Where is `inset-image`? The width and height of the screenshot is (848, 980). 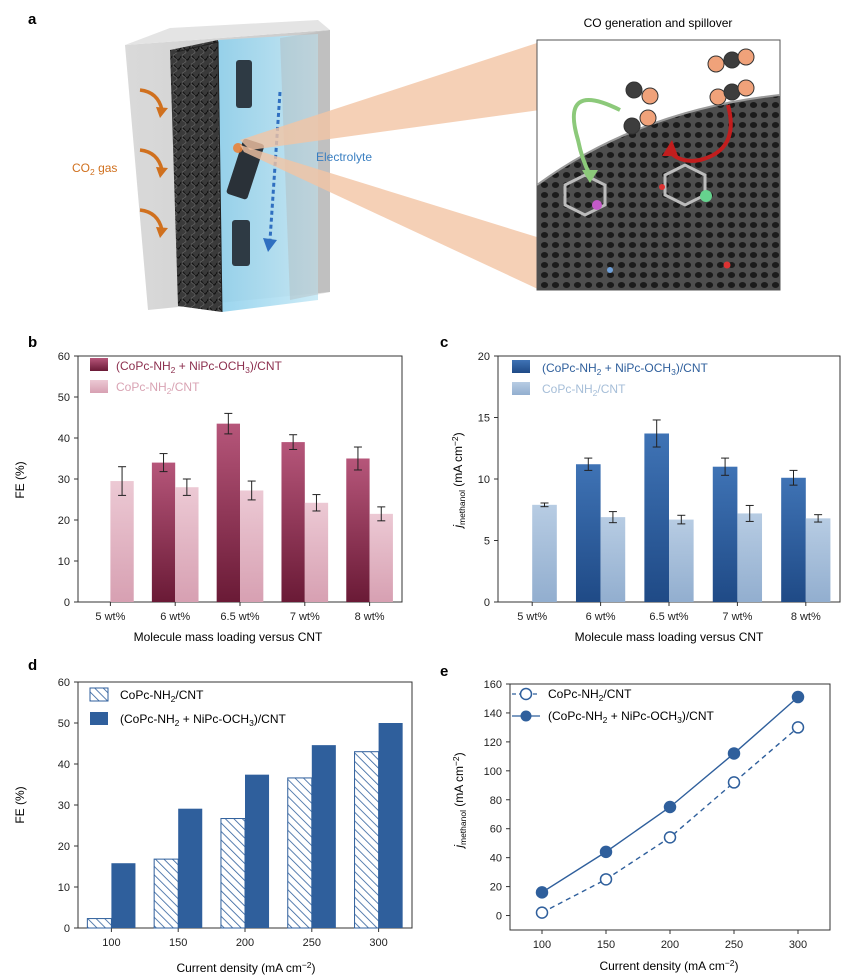
inset-image is located at coordinates (658, 165).